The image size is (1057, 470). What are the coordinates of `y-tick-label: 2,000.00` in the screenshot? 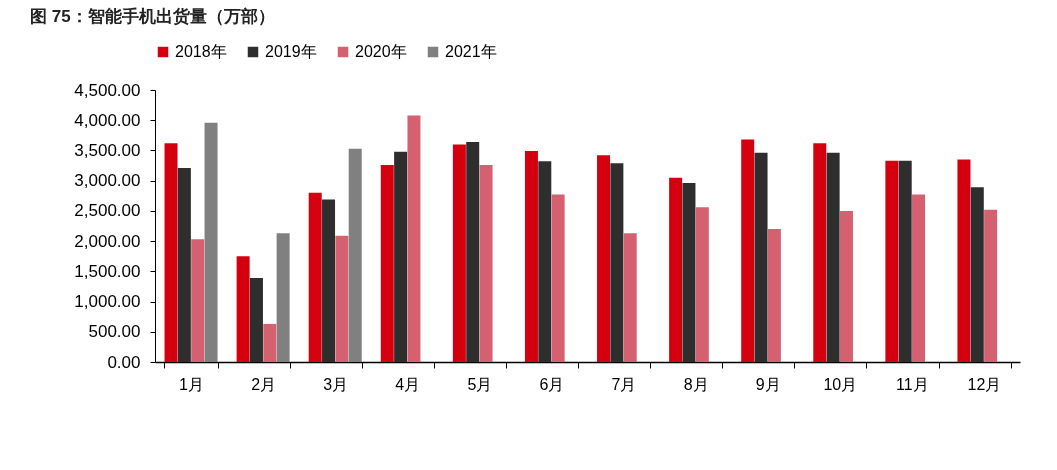 It's located at (107, 241).